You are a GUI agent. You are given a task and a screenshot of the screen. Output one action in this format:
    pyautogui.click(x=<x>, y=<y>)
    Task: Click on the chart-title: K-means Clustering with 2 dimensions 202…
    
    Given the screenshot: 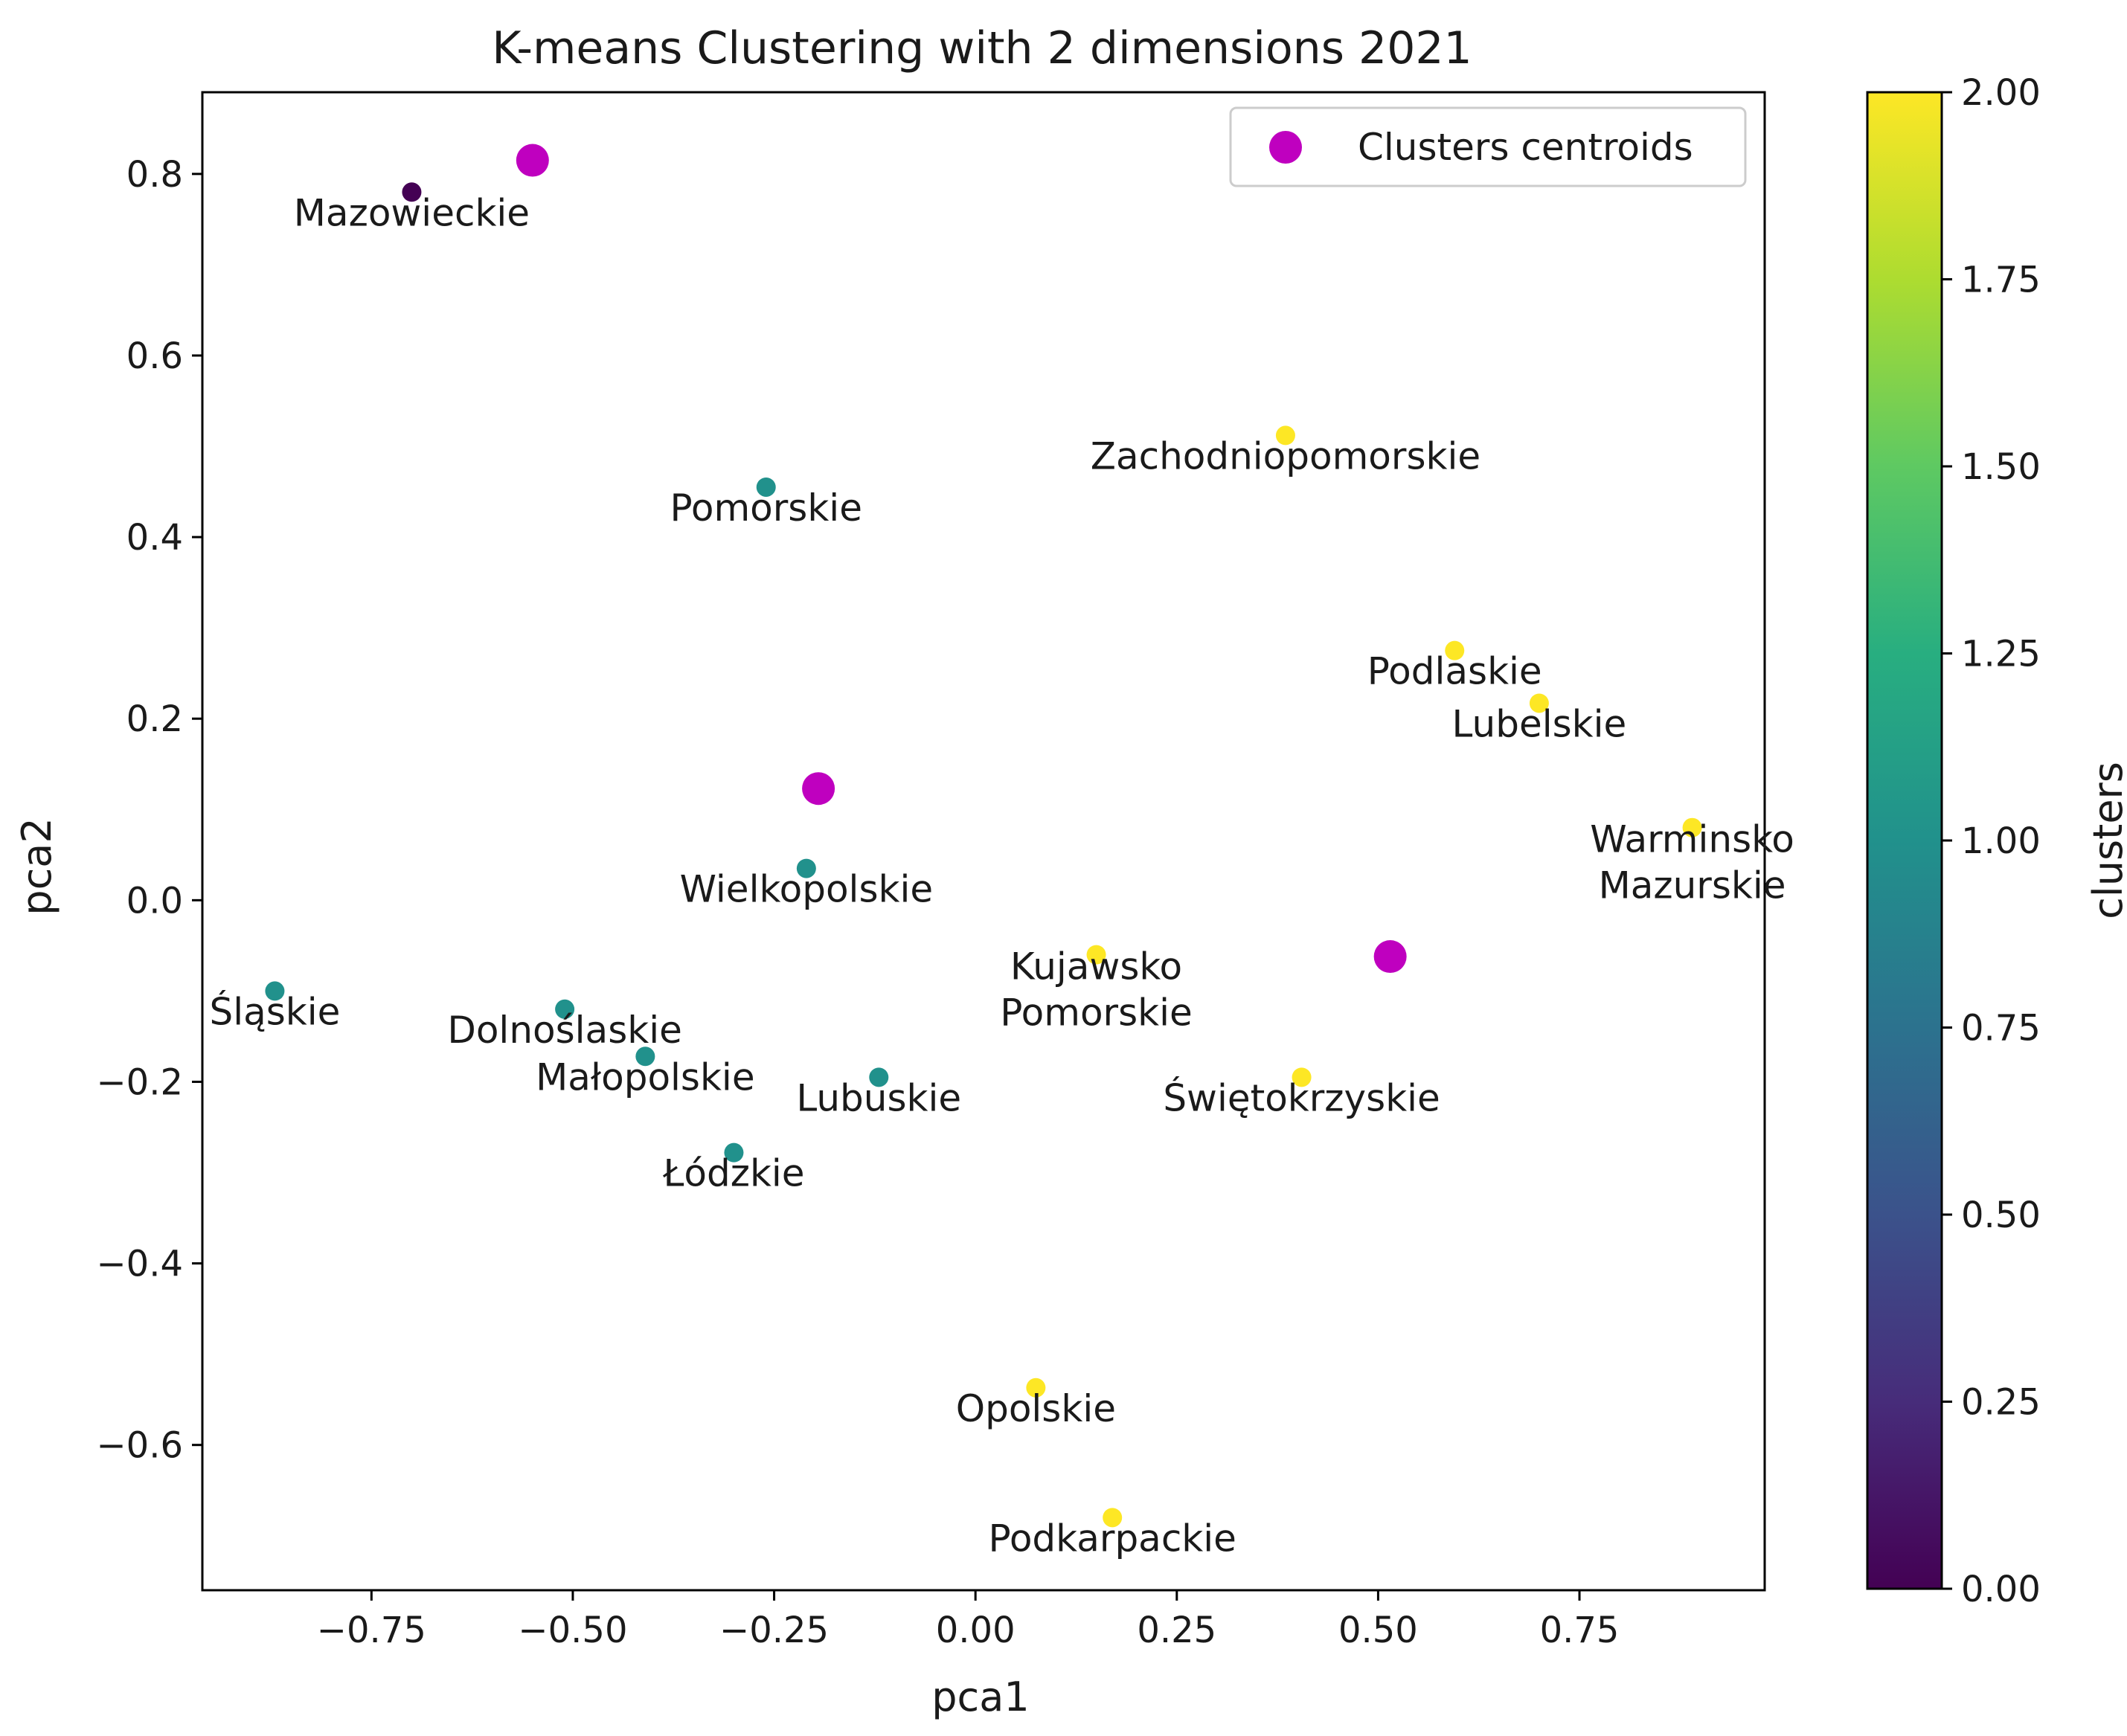 What is the action you would take?
    pyautogui.click(x=982, y=48)
    